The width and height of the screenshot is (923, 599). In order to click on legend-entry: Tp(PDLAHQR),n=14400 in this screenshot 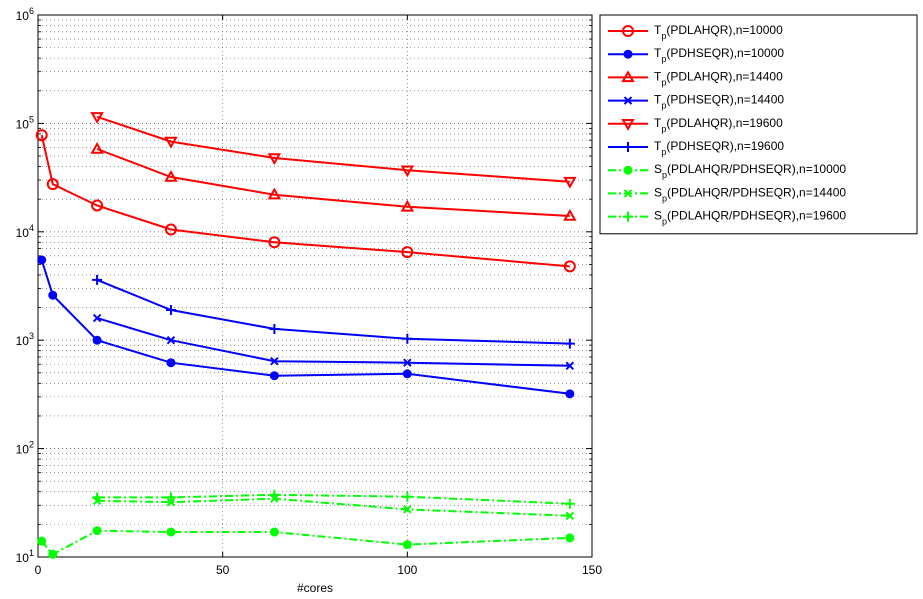, I will do `click(695, 78)`.